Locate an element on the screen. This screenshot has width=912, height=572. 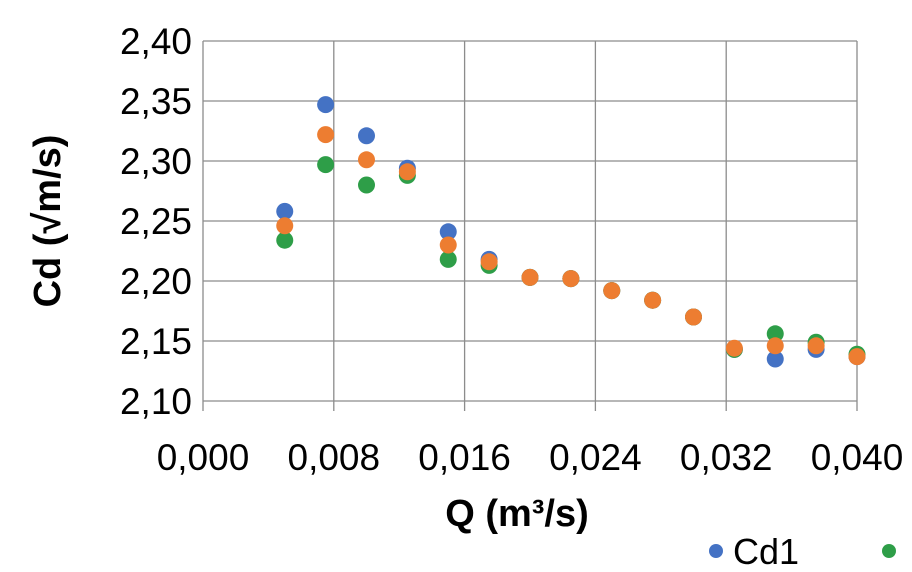
x-tick-label: 0,032 is located at coordinates (726, 457).